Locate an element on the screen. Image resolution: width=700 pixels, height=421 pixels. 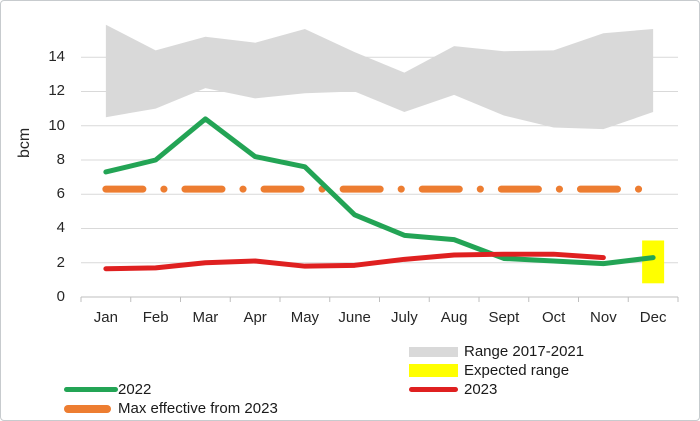
x-tick-label-mar: Mar is located at coordinates (205, 317).